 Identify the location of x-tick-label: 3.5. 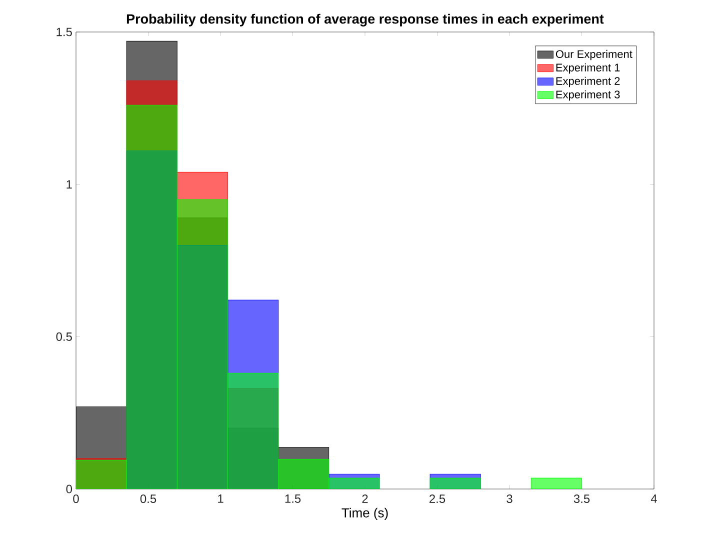
(582, 499).